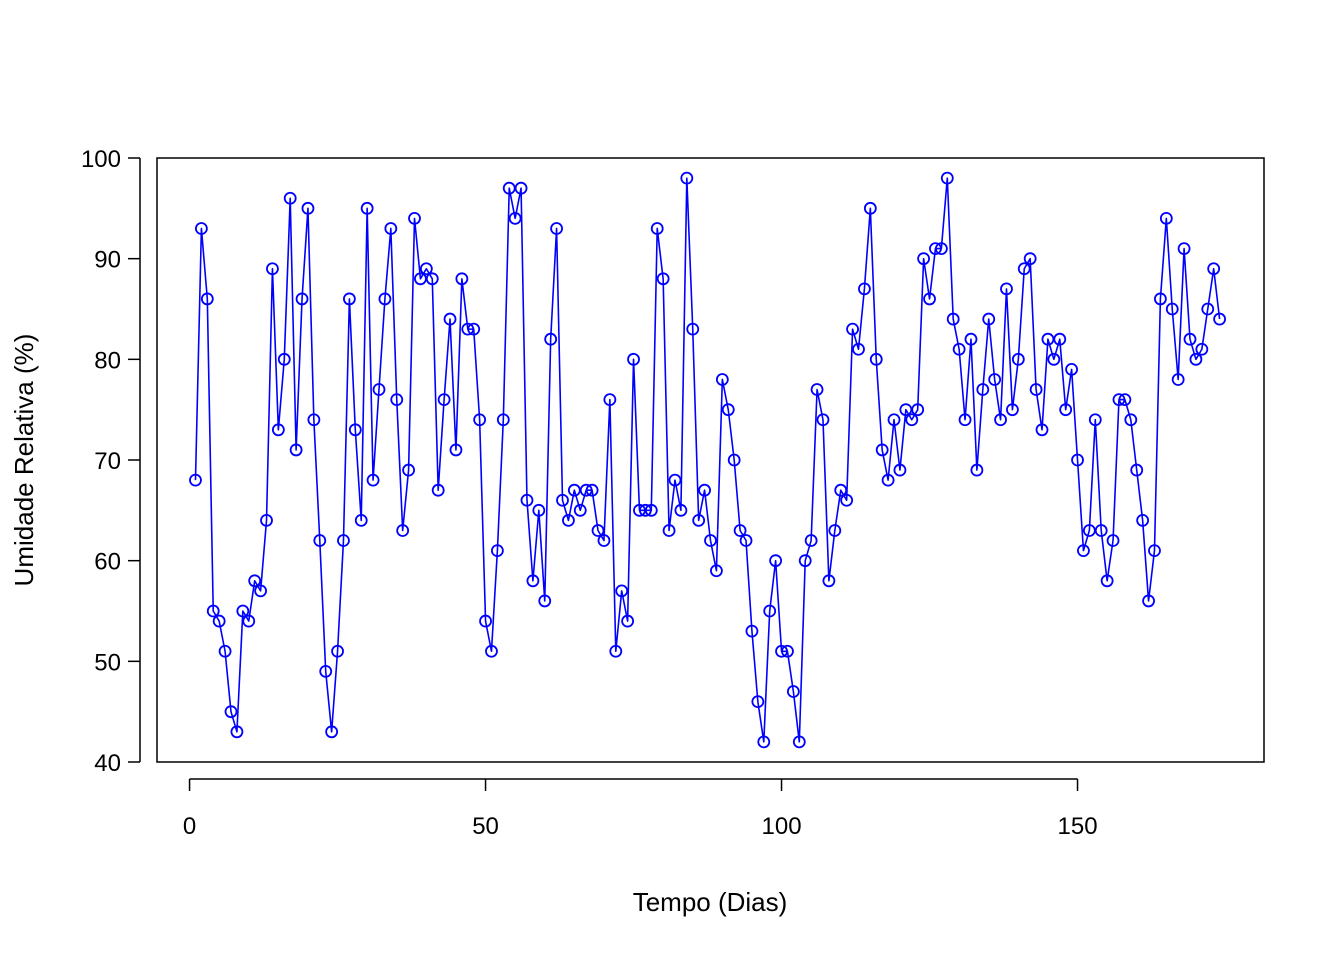 Image resolution: width=1344 pixels, height=960 pixels. What do you see at coordinates (107, 763) in the screenshot?
I see `y-tick-label: 40` at bounding box center [107, 763].